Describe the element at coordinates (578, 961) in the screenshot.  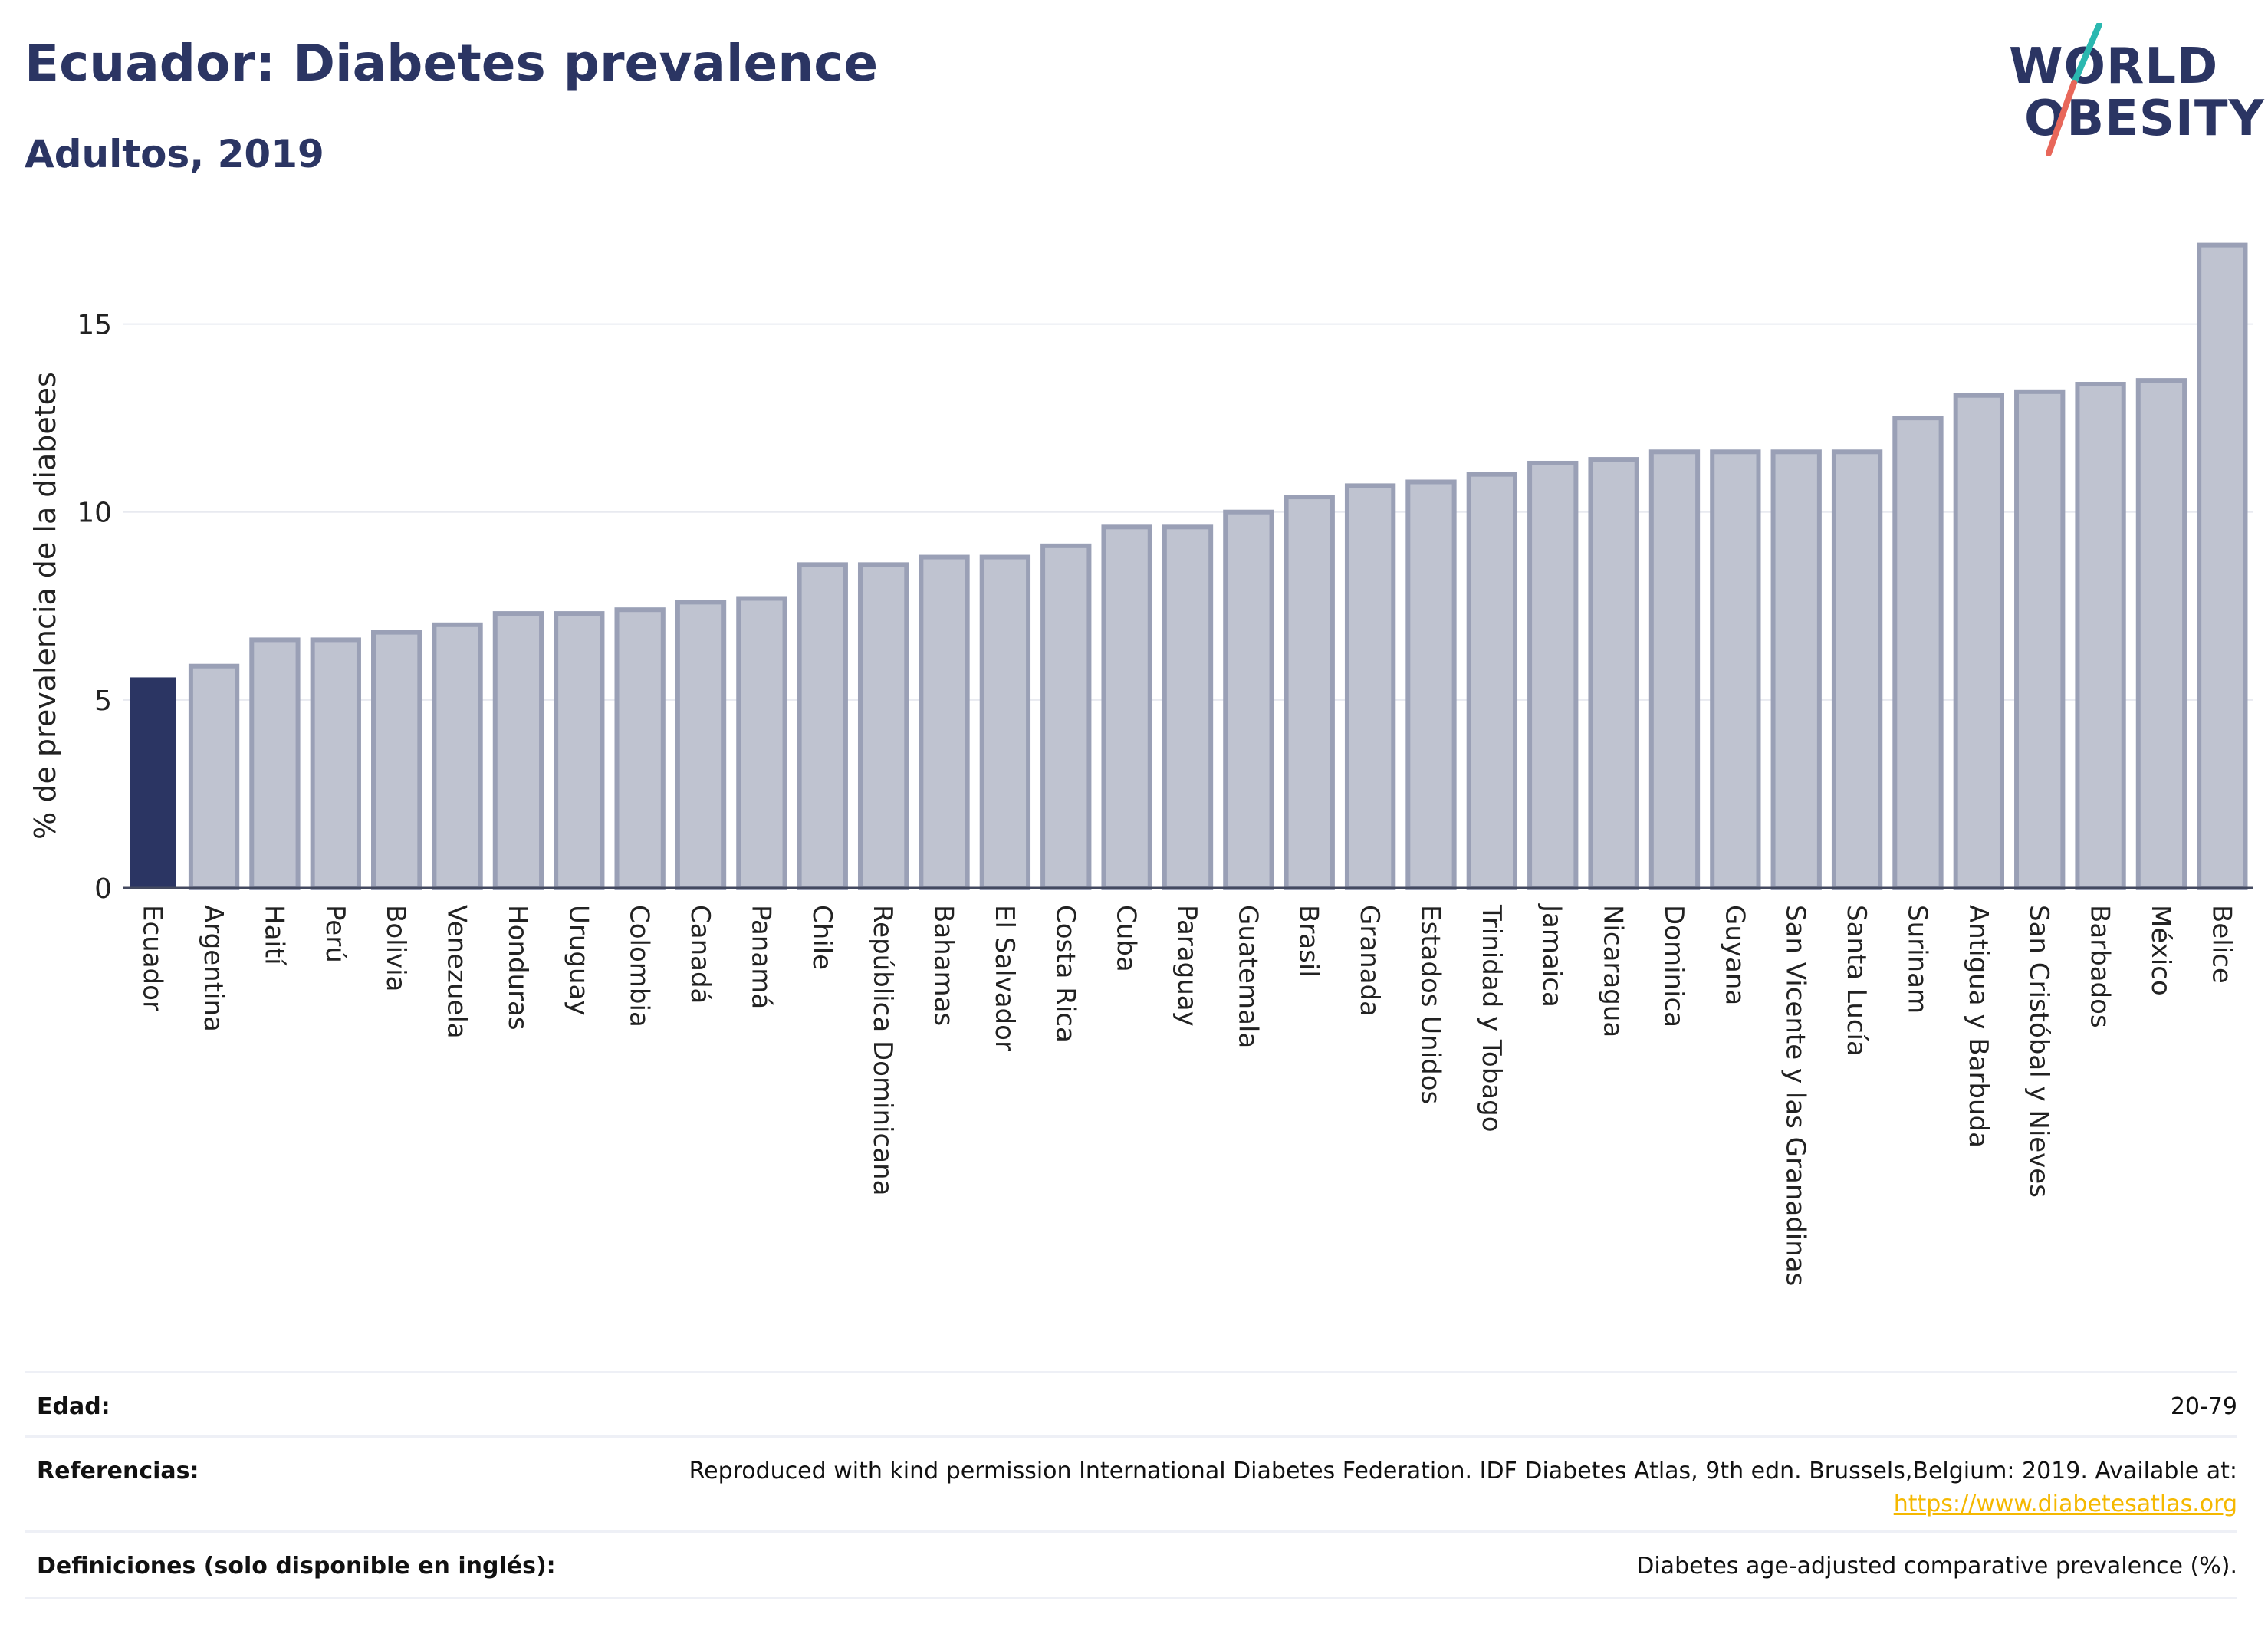
I see `x-tick-label: Uruguay` at that location.